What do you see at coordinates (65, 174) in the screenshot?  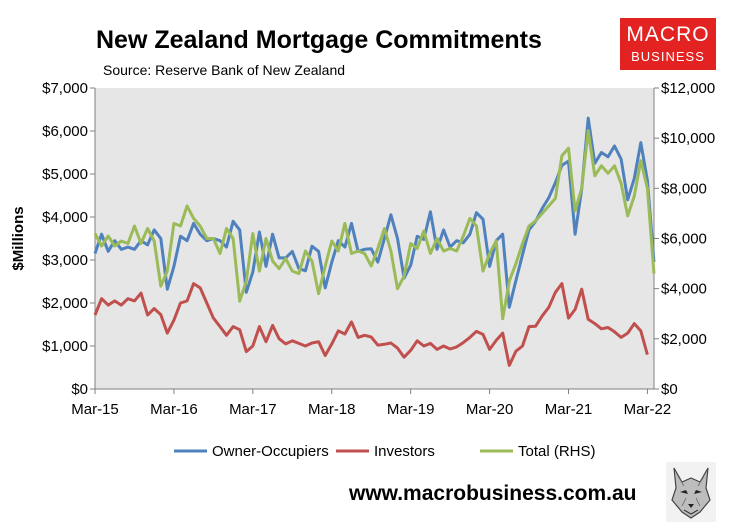 I see `y-tick-label: $5,000` at bounding box center [65, 174].